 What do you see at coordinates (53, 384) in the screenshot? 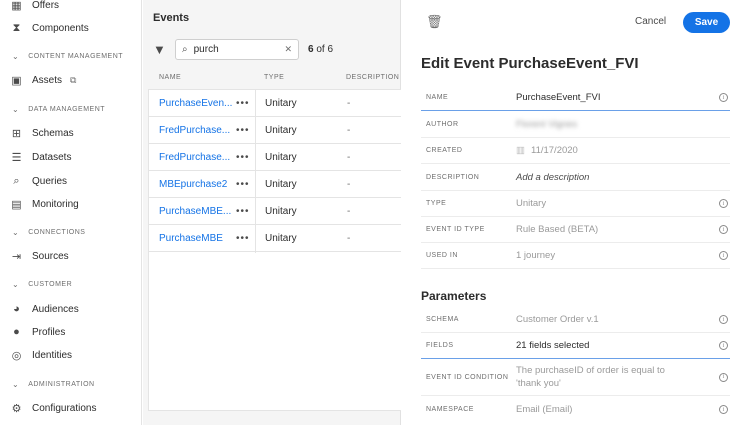
I see `section-administration: ⌄ ADMINISTRATION` at bounding box center [53, 384].